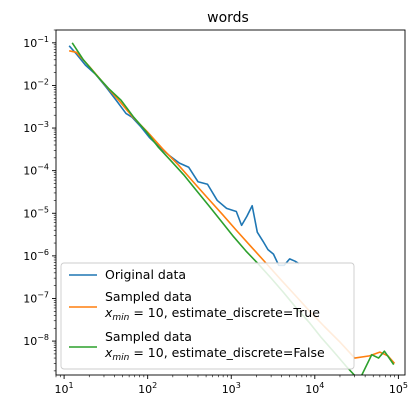  What do you see at coordinates (36, 212) in the screenshot?
I see `y-tick-label-5: 10⁻⁵` at bounding box center [36, 212].